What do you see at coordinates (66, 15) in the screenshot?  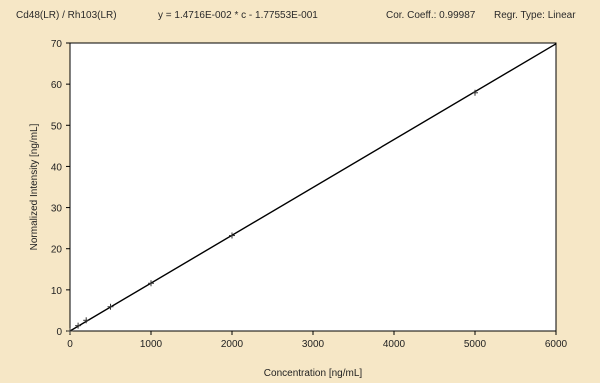 I see `isotope-ratio-label: Cd48(LR) / Rh103(LR)` at bounding box center [66, 15].